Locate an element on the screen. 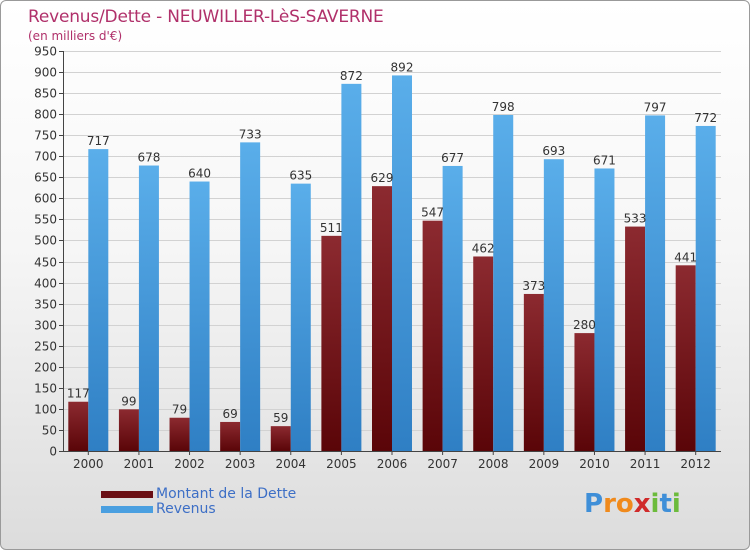 The width and height of the screenshot is (750, 550). y-tick-label: 250 is located at coordinates (45, 347).